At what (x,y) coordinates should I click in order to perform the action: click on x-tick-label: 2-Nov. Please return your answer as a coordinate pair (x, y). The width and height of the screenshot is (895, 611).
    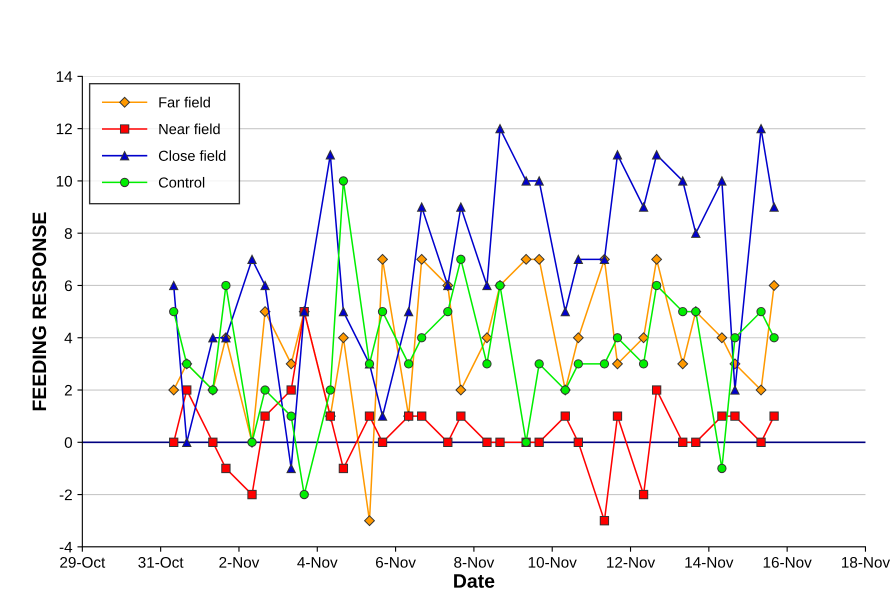
    Looking at the image, I should click on (239, 562).